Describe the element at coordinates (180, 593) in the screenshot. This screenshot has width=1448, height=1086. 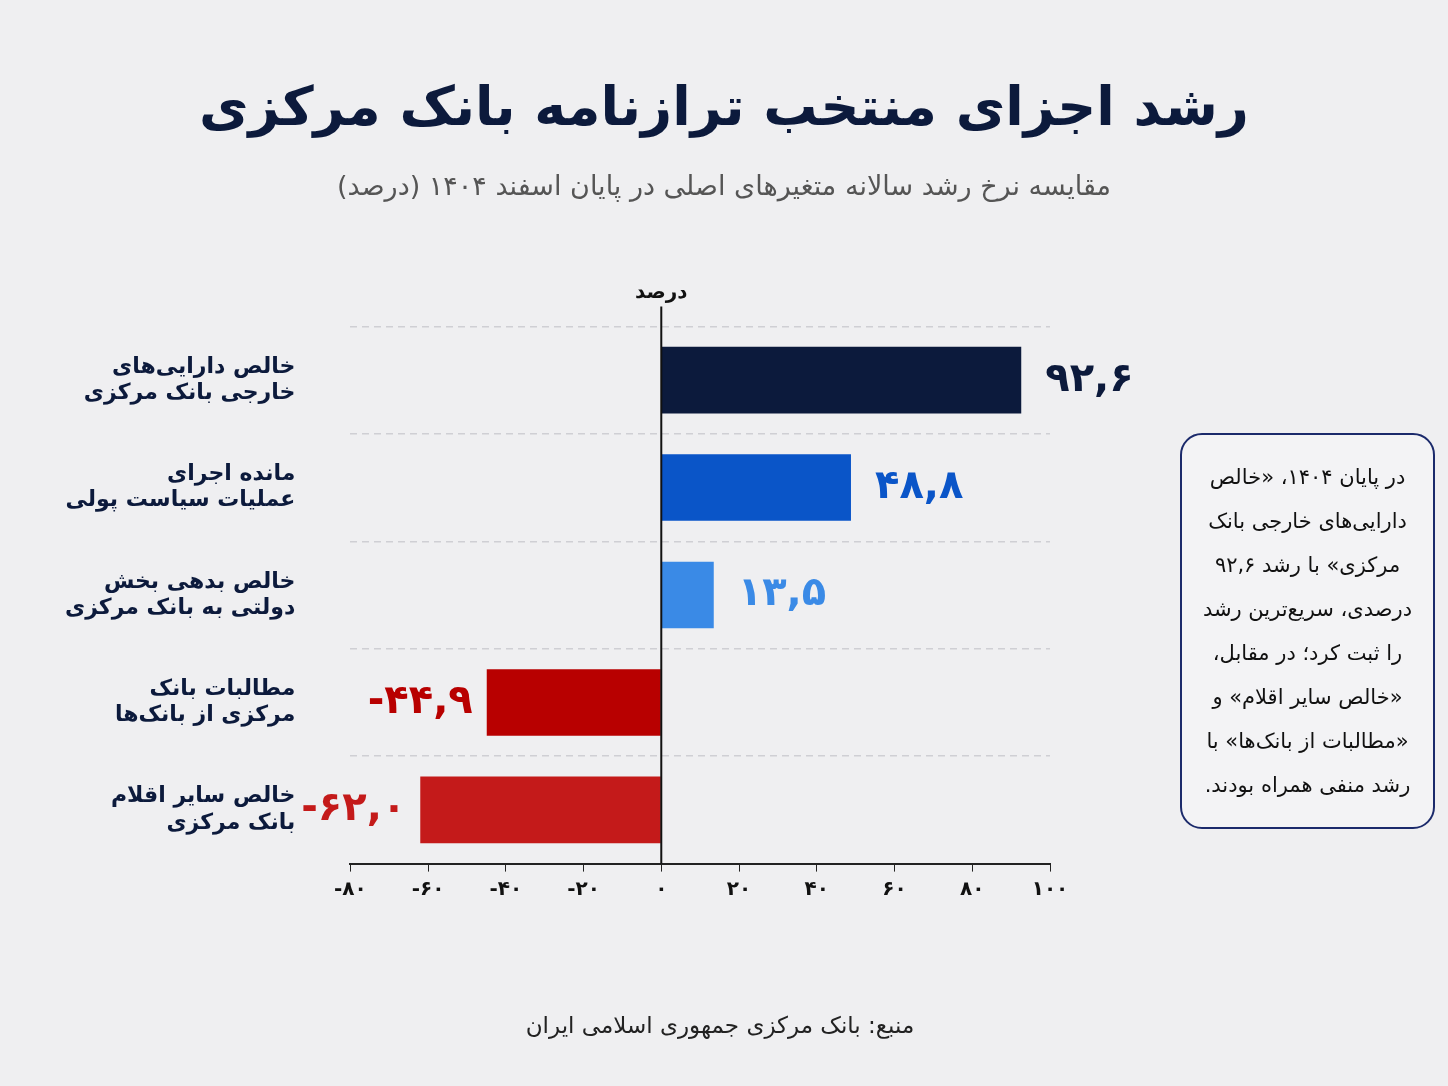
I see `y-tick-label: خالص بدهی بخش دولتی به بانک مرکزی` at that location.